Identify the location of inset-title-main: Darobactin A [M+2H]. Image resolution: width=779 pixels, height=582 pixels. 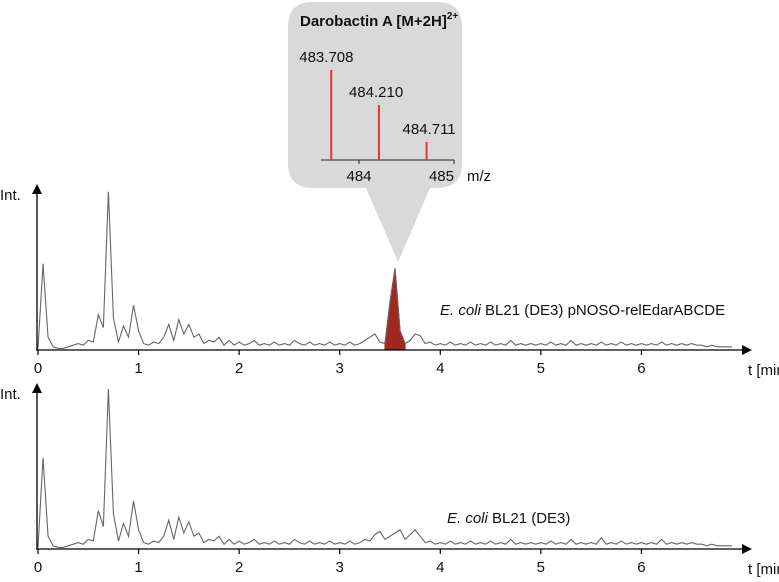
(373, 21).